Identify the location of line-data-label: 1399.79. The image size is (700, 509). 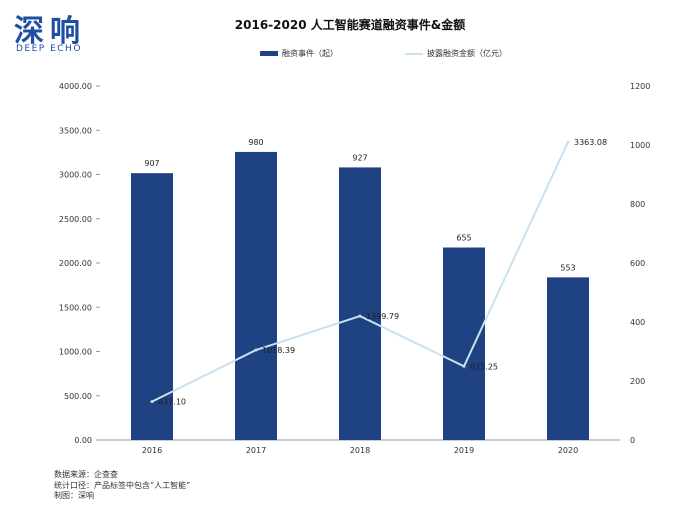
(382, 316).